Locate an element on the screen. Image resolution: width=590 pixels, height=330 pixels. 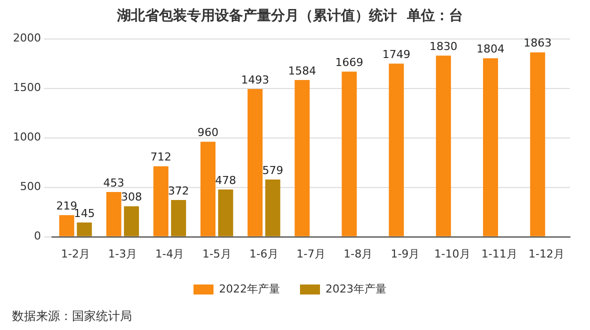
data-label: 960 is located at coordinates (207, 133).